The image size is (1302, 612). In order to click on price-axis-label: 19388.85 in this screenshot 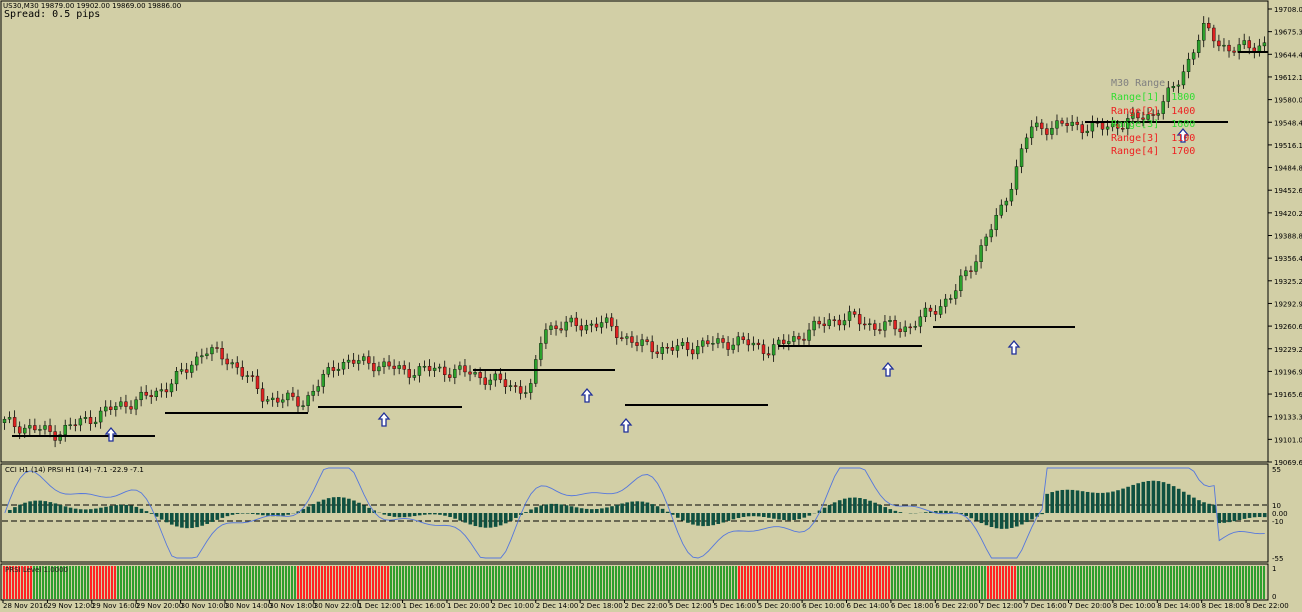, I will do `click(1288, 237)`.